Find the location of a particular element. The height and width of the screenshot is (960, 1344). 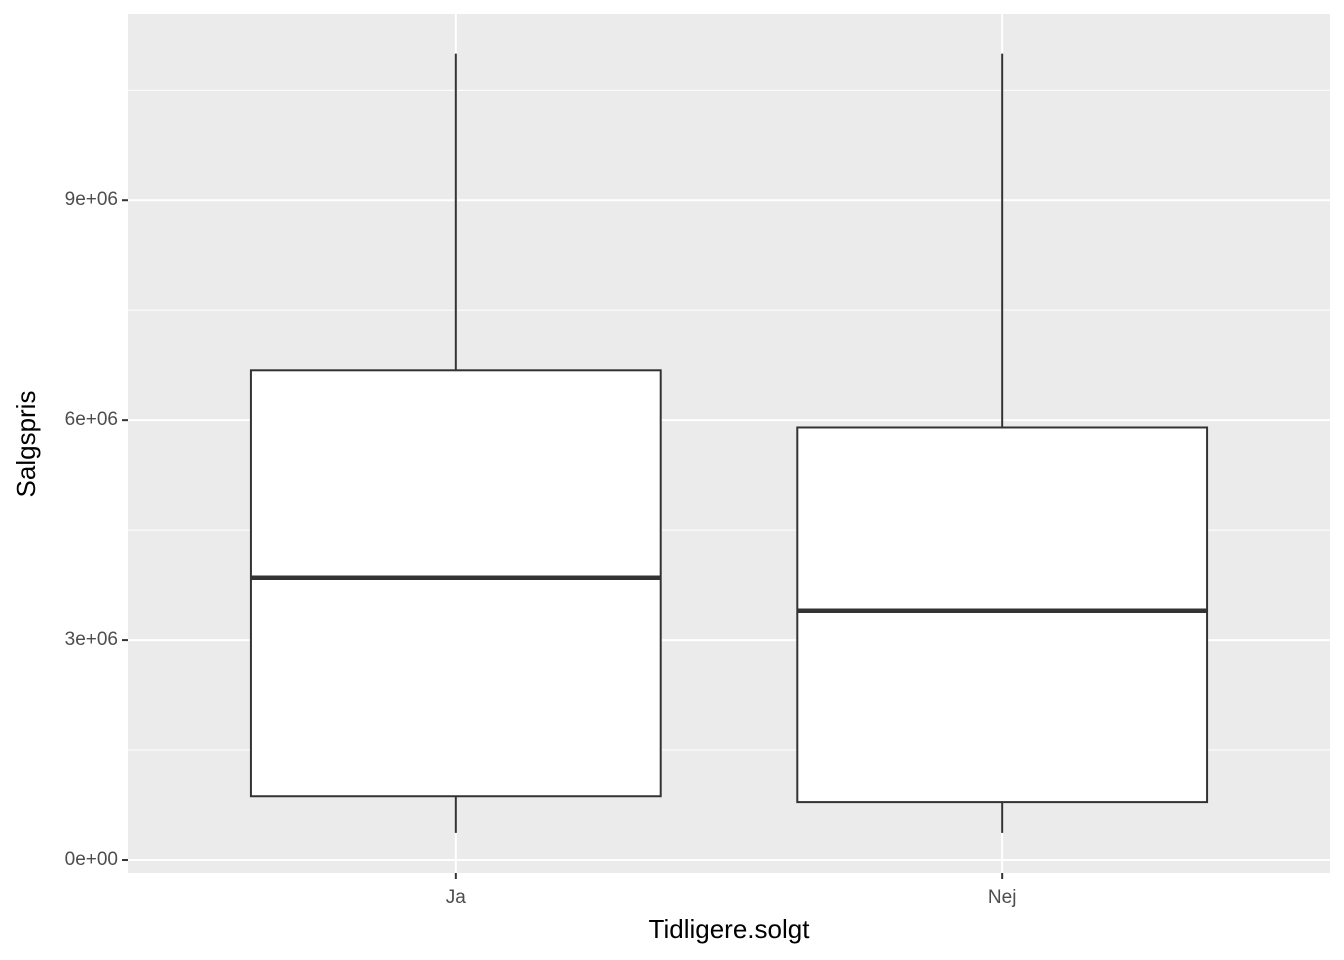

y-tick-label: 0e+00 is located at coordinates (91, 859).